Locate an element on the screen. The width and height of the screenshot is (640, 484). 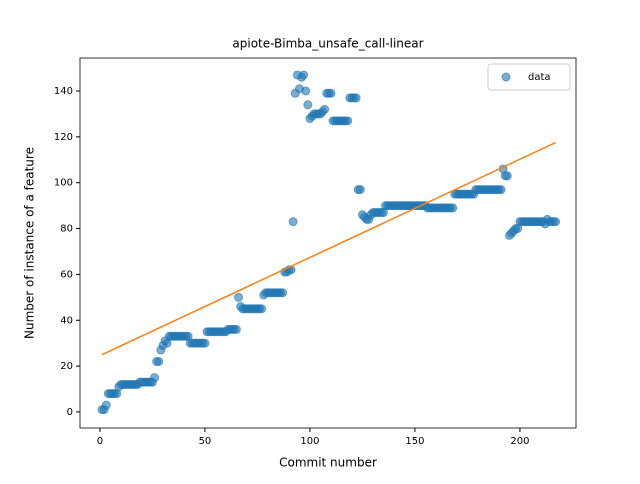
x-axis-label: Commit number is located at coordinates (328, 463).